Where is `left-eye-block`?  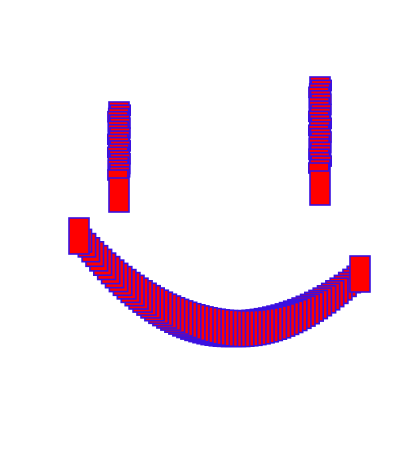
left-eye-block is located at coordinates (119, 195).